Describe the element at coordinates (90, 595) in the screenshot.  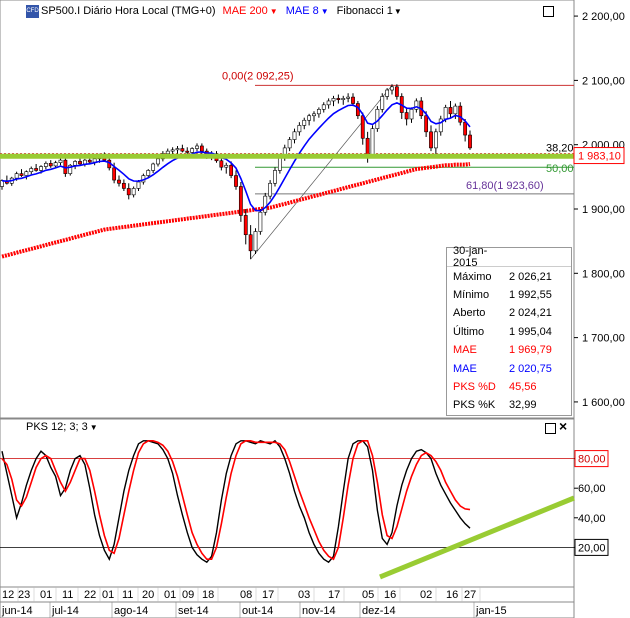
I see `time-day-label: 22` at that location.